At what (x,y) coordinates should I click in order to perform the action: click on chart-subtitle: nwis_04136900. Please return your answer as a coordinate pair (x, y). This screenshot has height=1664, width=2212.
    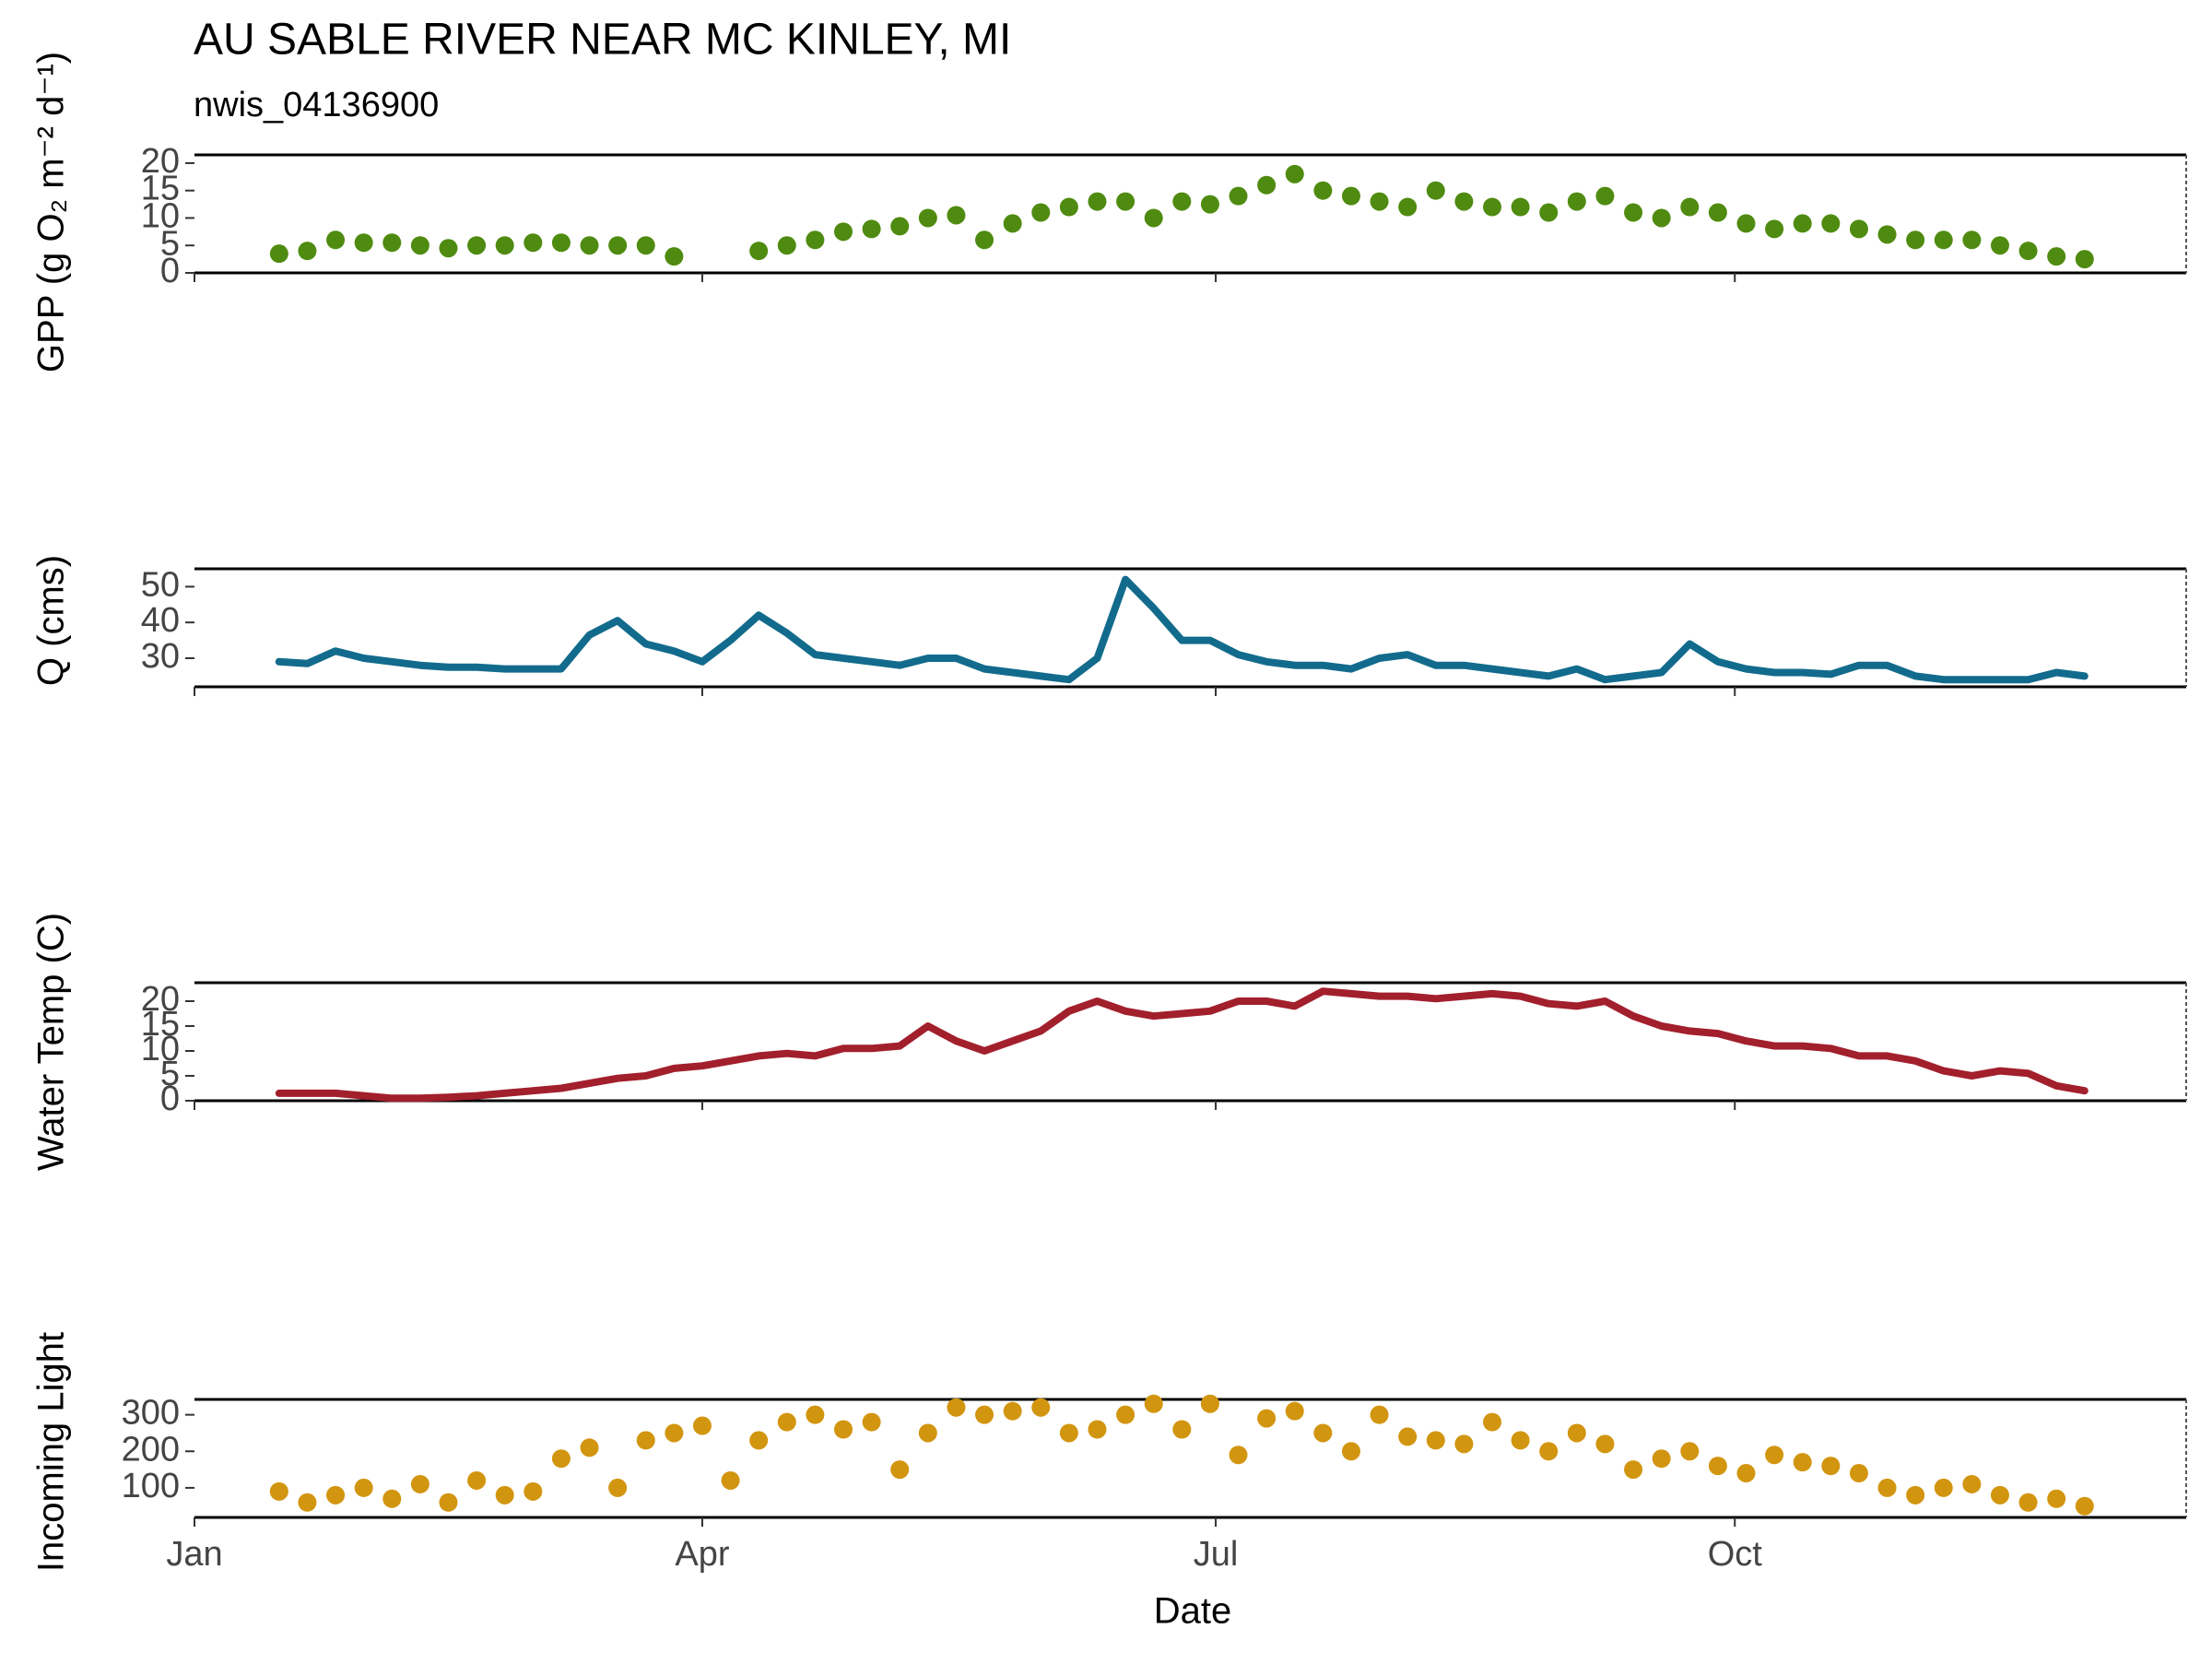
    Looking at the image, I should click on (316, 105).